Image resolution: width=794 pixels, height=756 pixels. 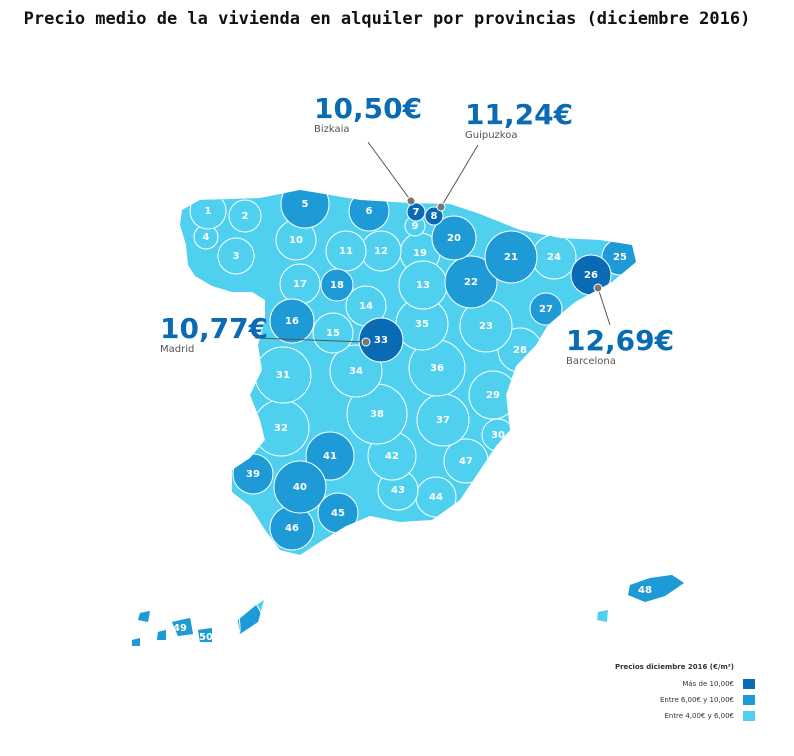 What do you see at coordinates (493, 395) in the screenshot?
I see `province-number: 29` at bounding box center [493, 395].